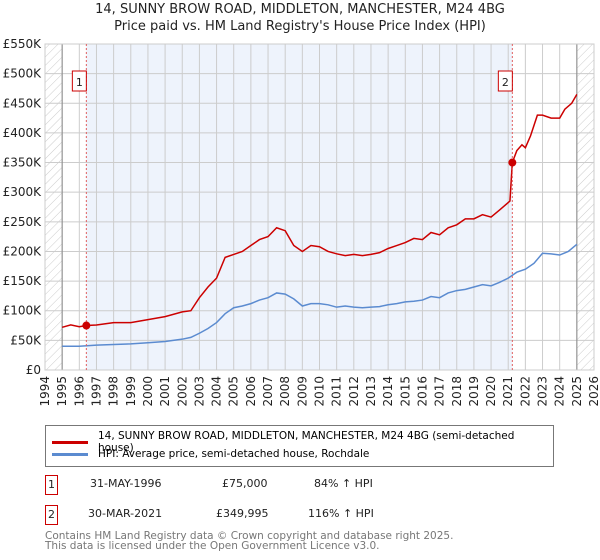 This screenshot has width=600, height=560. I want to click on x-tick-label: 2013, so click(371, 391).